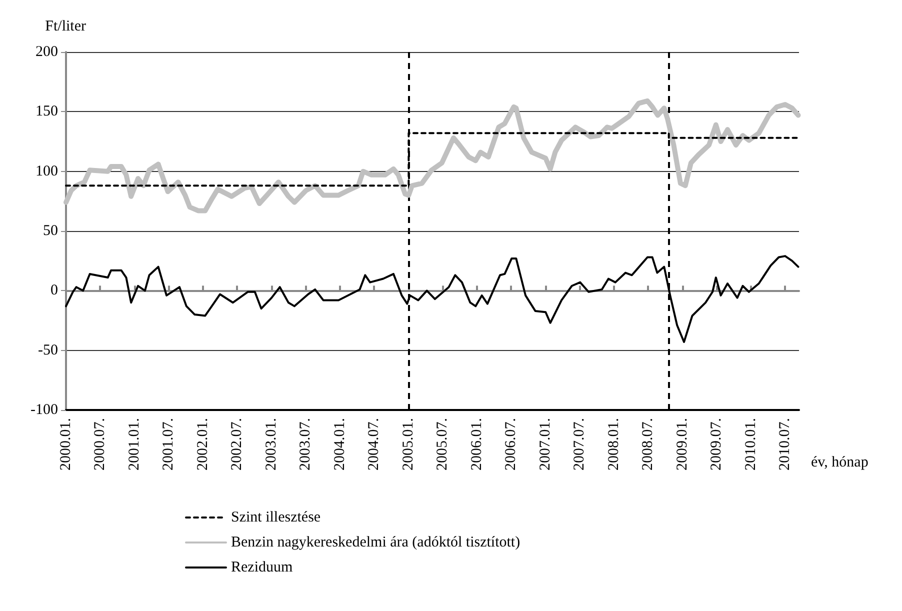 Image resolution: width=902 pixels, height=611 pixels. Describe the element at coordinates (47, 112) in the screenshot. I see `y-tick-label: 150` at that location.